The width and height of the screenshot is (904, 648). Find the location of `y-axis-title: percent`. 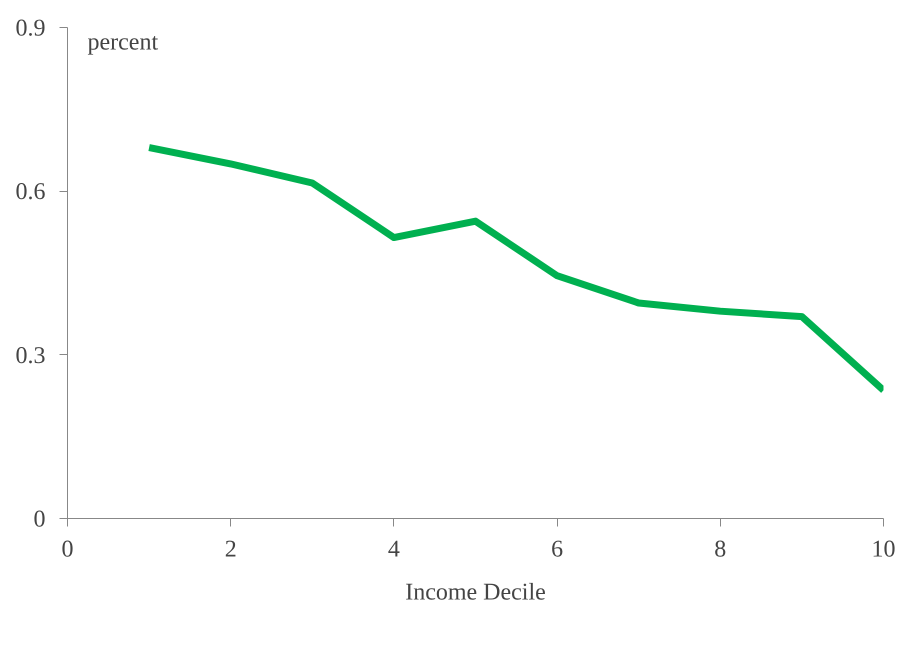

y-axis-title: percent is located at coordinates (123, 43).